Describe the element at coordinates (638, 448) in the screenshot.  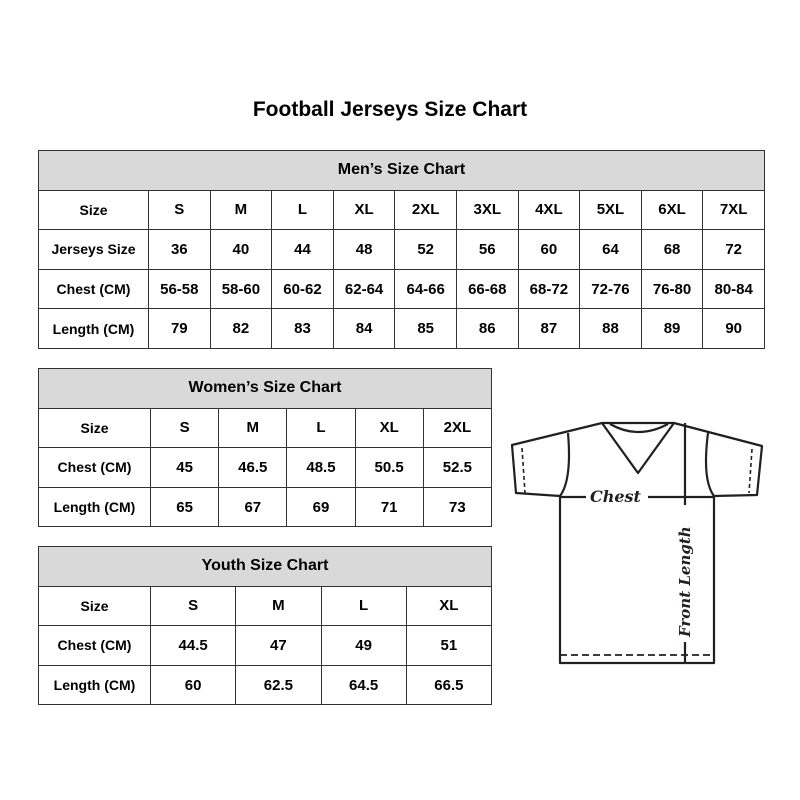
I see `jersey-collar` at that location.